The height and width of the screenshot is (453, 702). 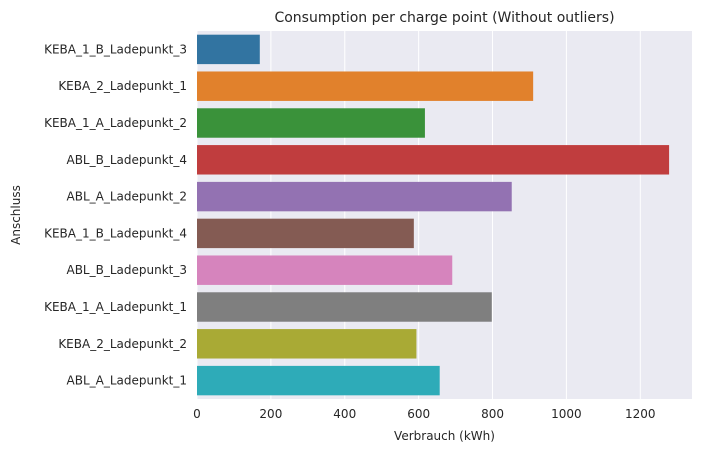 What do you see at coordinates (566, 414) in the screenshot?
I see `x-tick-label: 1000` at bounding box center [566, 414].